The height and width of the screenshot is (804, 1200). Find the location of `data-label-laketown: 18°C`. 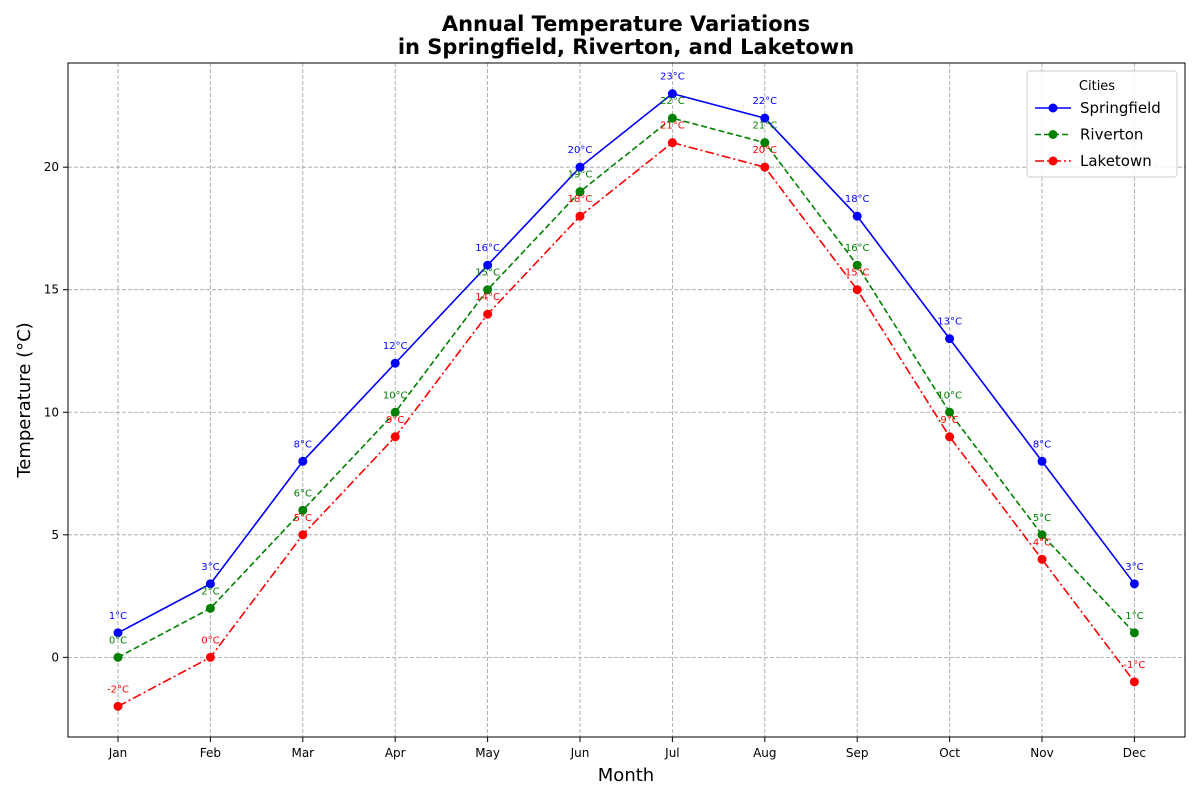

data-label-laketown: 18°C is located at coordinates (580, 199).